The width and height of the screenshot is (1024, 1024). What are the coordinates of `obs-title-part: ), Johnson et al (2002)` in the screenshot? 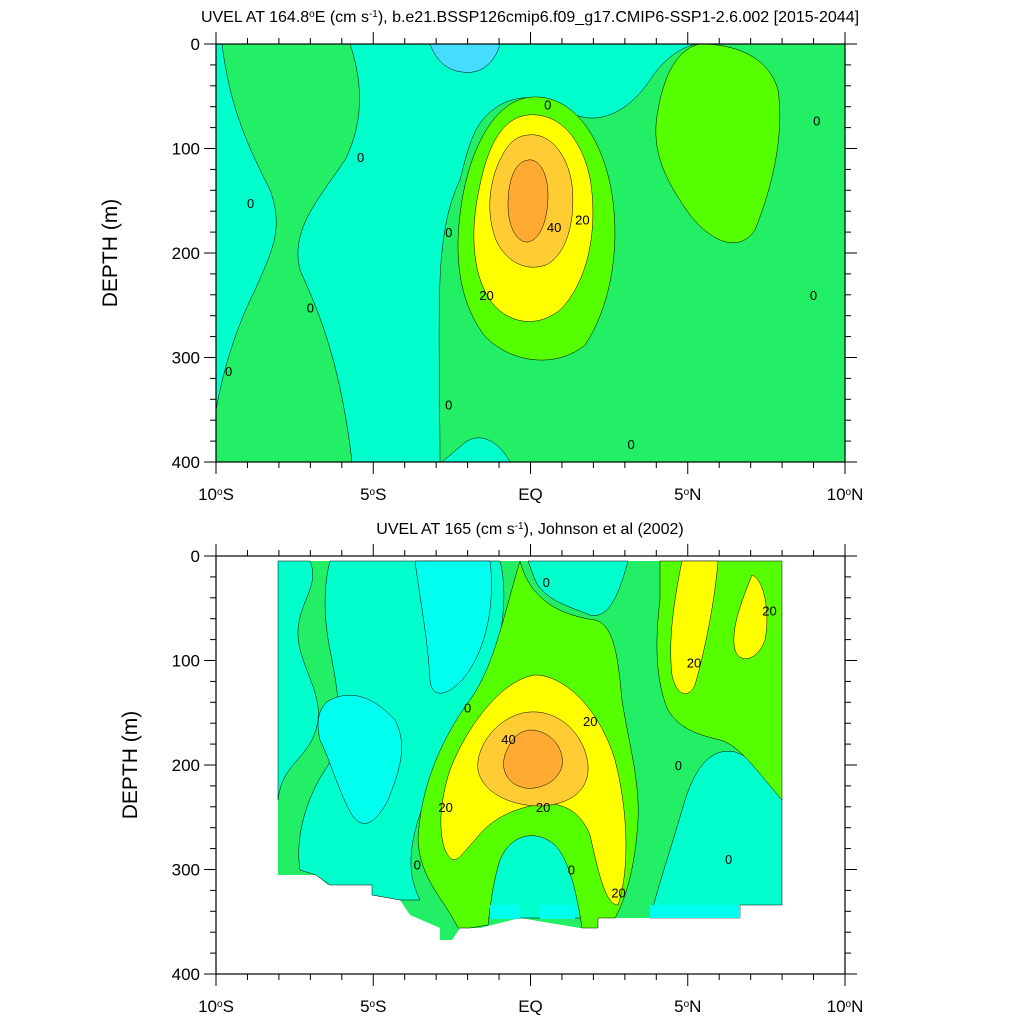 It's located at (604, 529).